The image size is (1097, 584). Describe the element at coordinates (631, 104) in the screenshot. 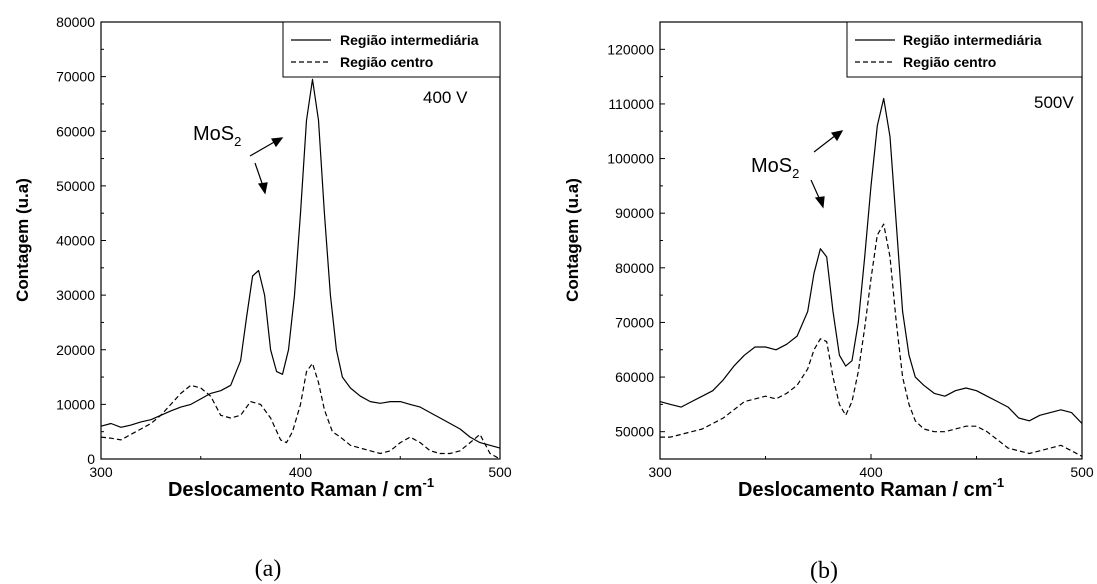

I see `y-tick-label: 110000` at that location.